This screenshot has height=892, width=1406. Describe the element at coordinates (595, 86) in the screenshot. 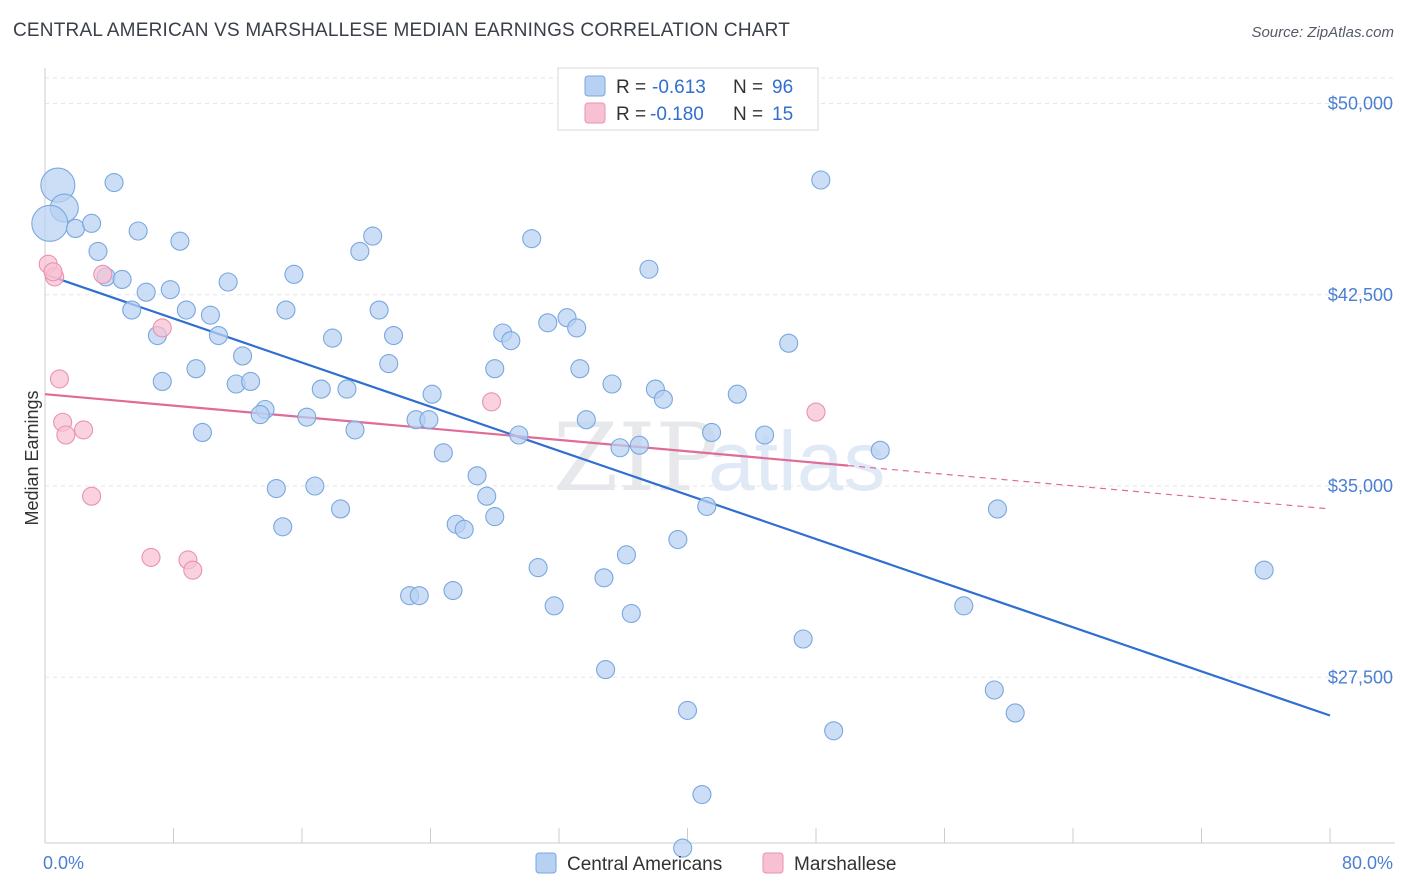

I see `legend-swatch-blue` at that location.